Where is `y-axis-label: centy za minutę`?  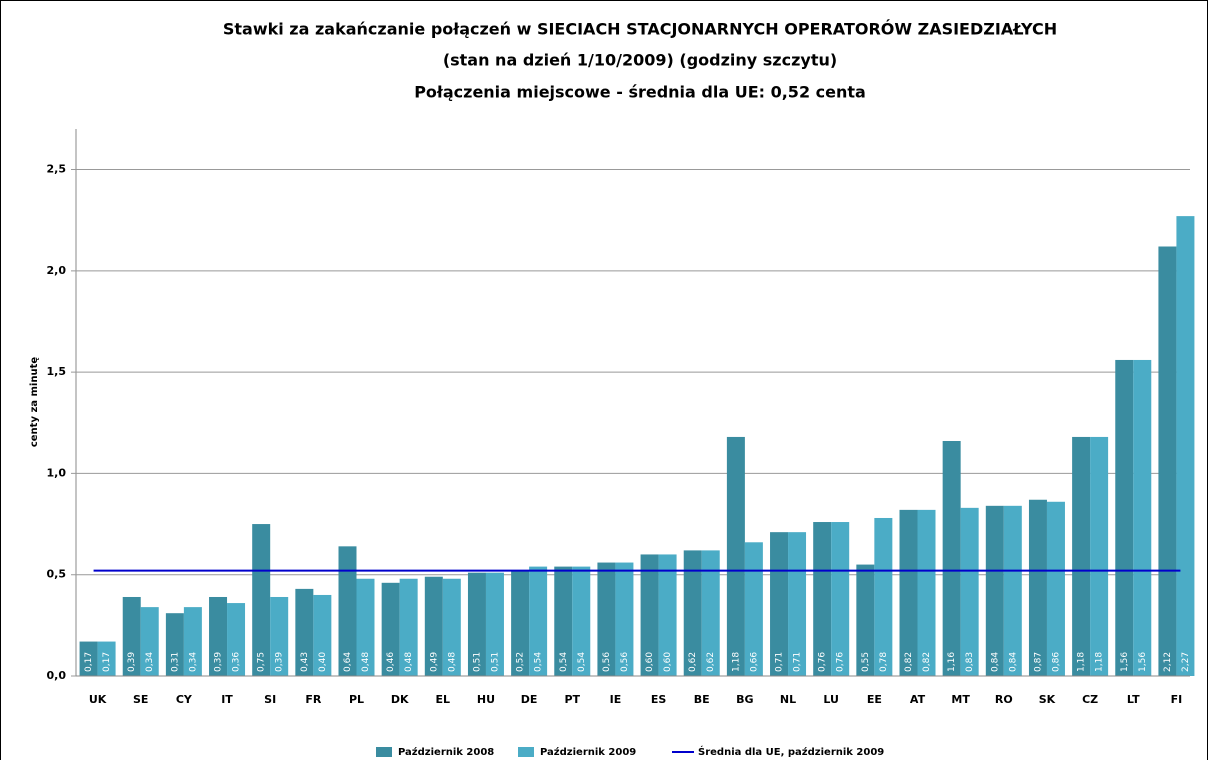 y-axis-label: centy za minutę is located at coordinates (34, 402).